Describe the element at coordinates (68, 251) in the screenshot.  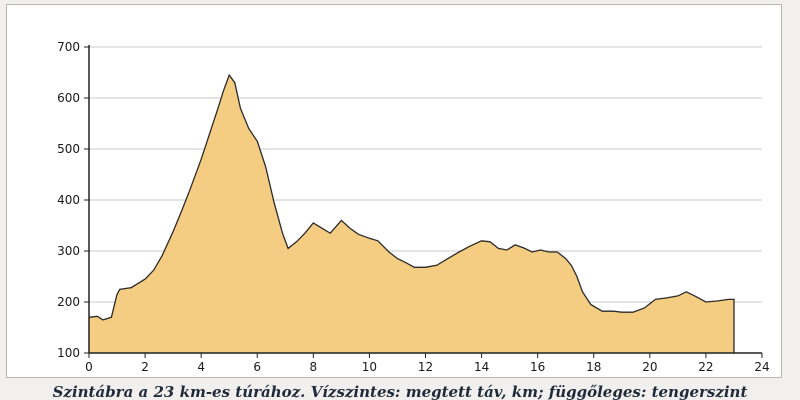
I see `y-tick-label: 300` at that location.